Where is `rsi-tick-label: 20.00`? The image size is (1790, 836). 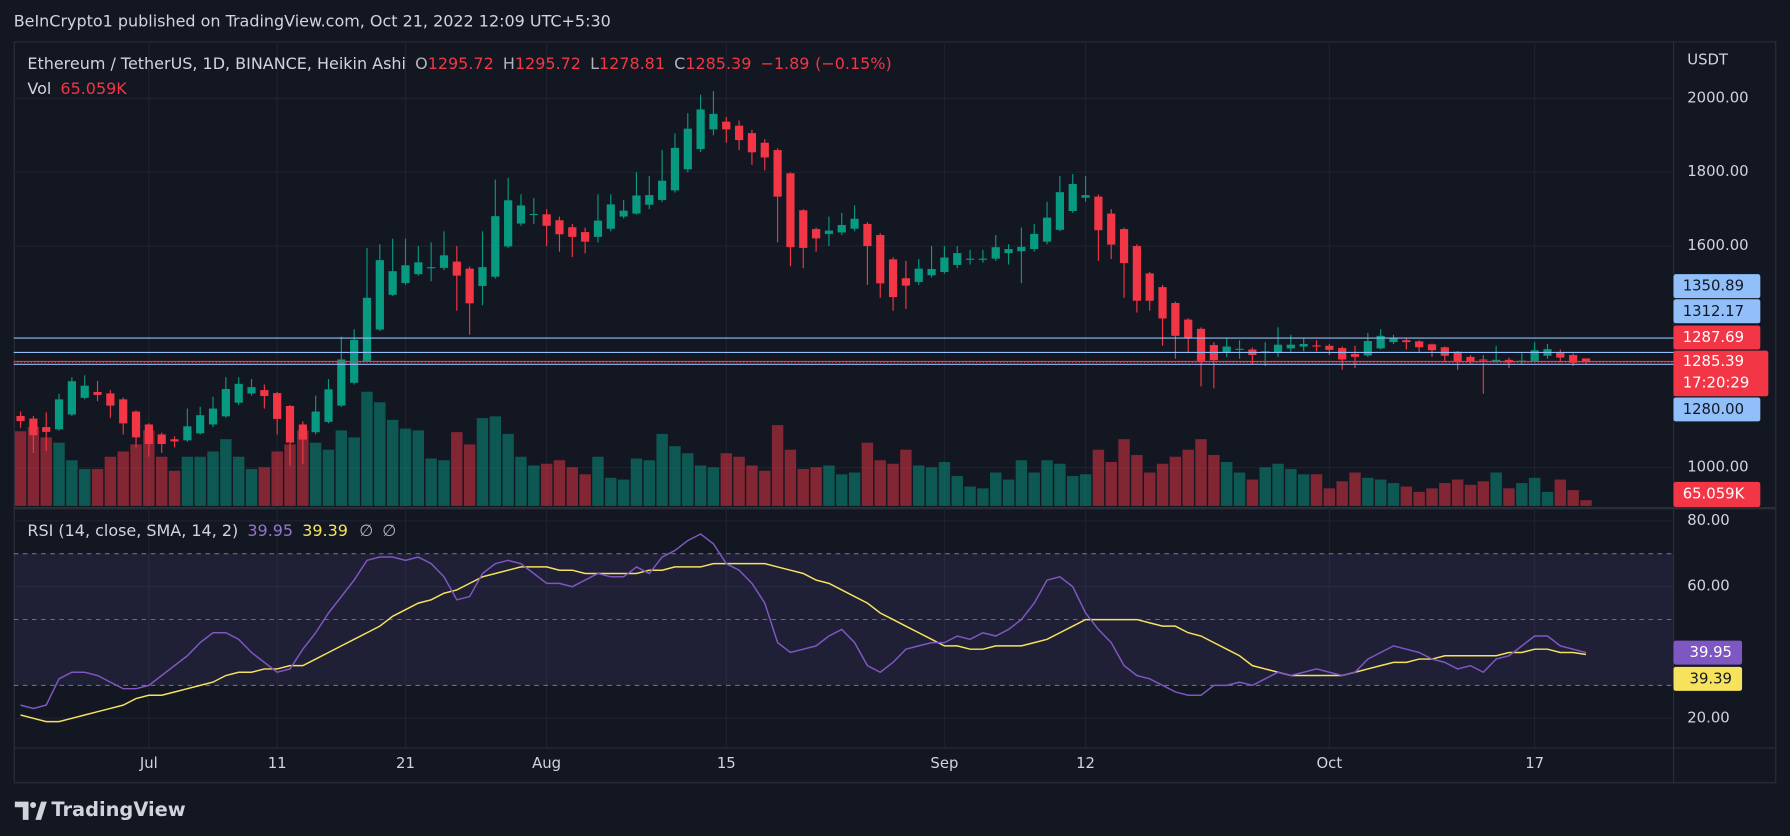
rsi-tick-label: 20.00 is located at coordinates (1708, 717).